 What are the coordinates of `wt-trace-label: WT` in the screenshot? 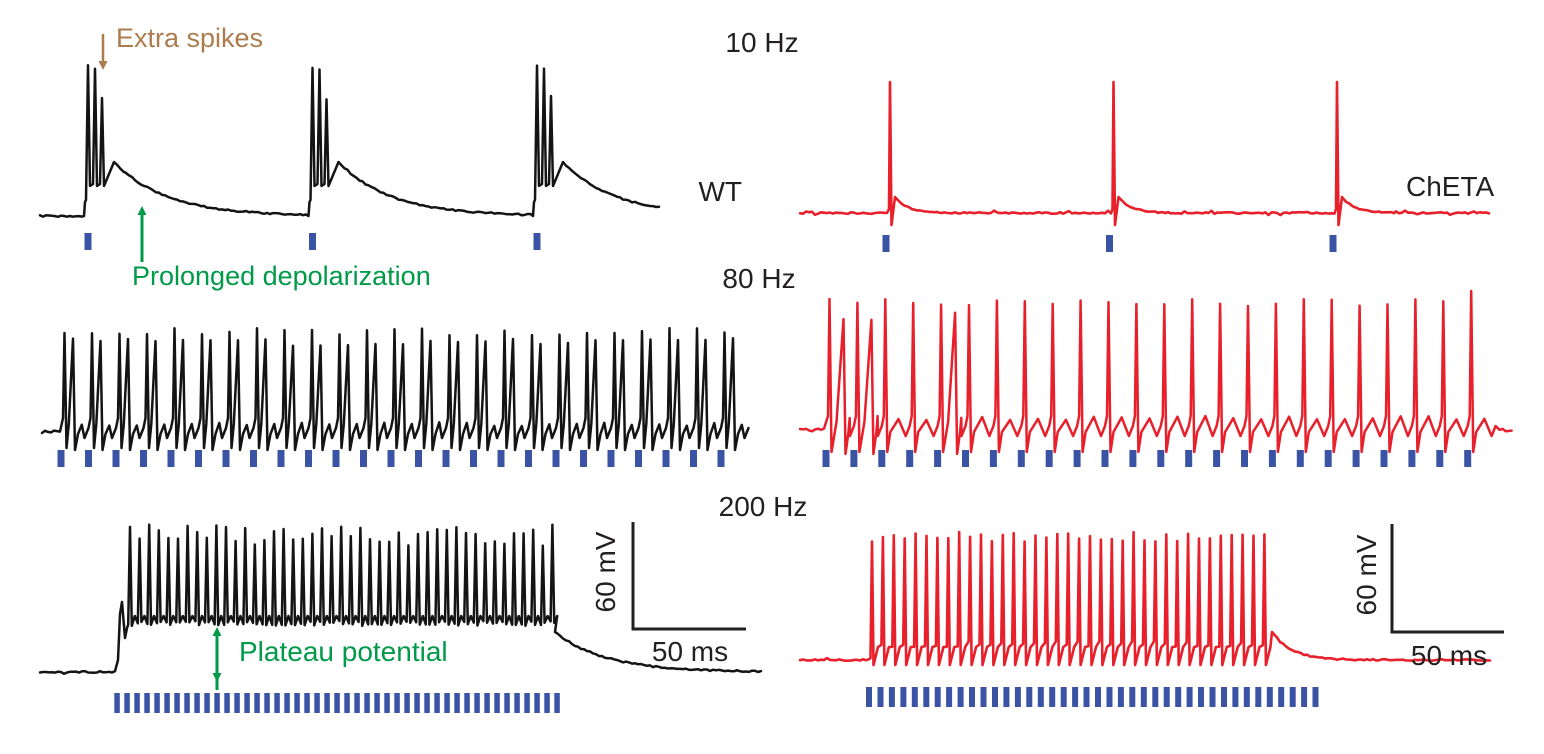 It's located at (720, 191).